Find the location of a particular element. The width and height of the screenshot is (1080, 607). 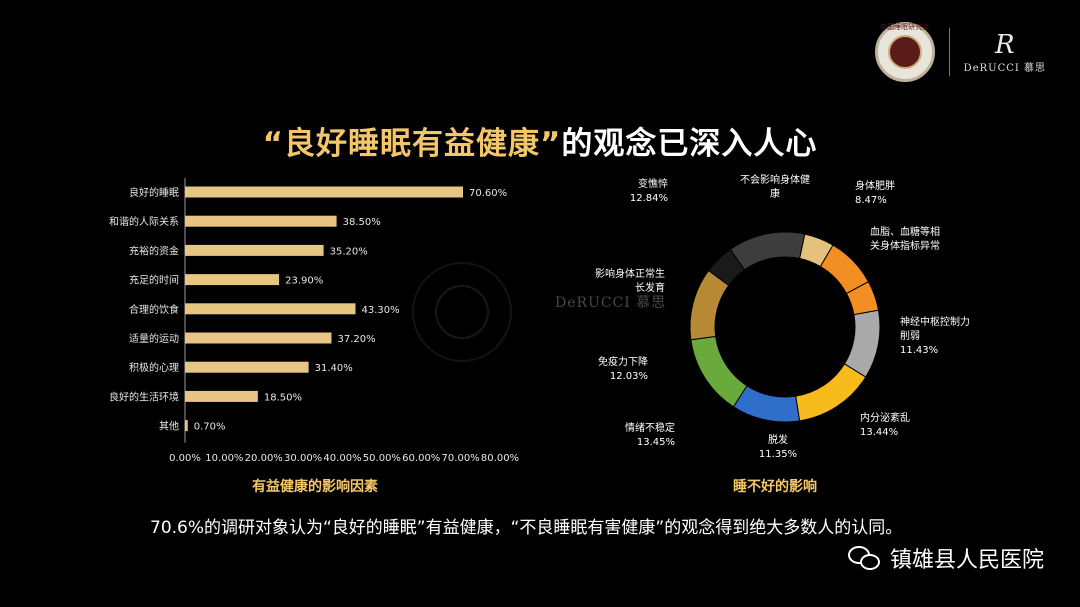

bar-category-label: 良好的睡眠 is located at coordinates (154, 192).